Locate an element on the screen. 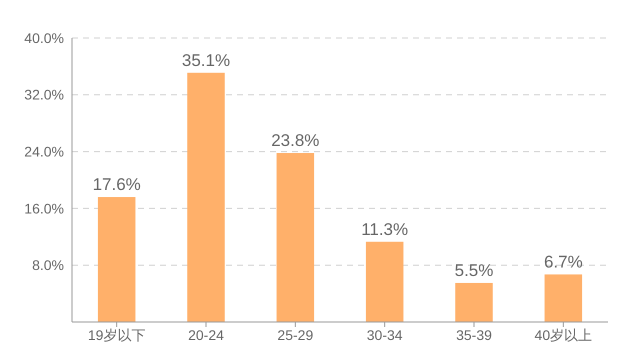 The height and width of the screenshot is (363, 640). x-tick-label: 30-34 is located at coordinates (384, 335).